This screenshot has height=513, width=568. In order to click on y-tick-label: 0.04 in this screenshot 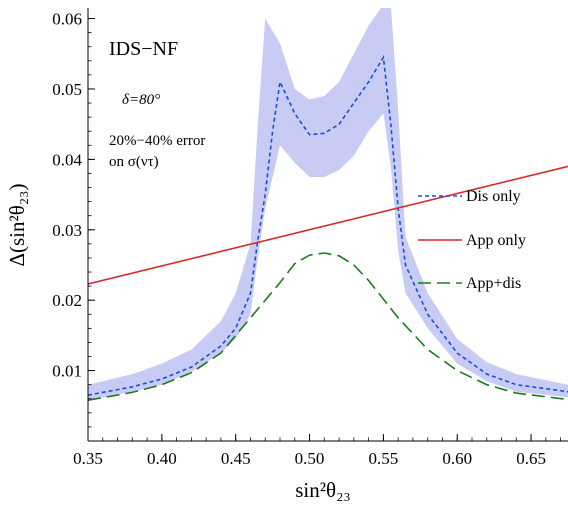, I will do `click(67, 159)`.